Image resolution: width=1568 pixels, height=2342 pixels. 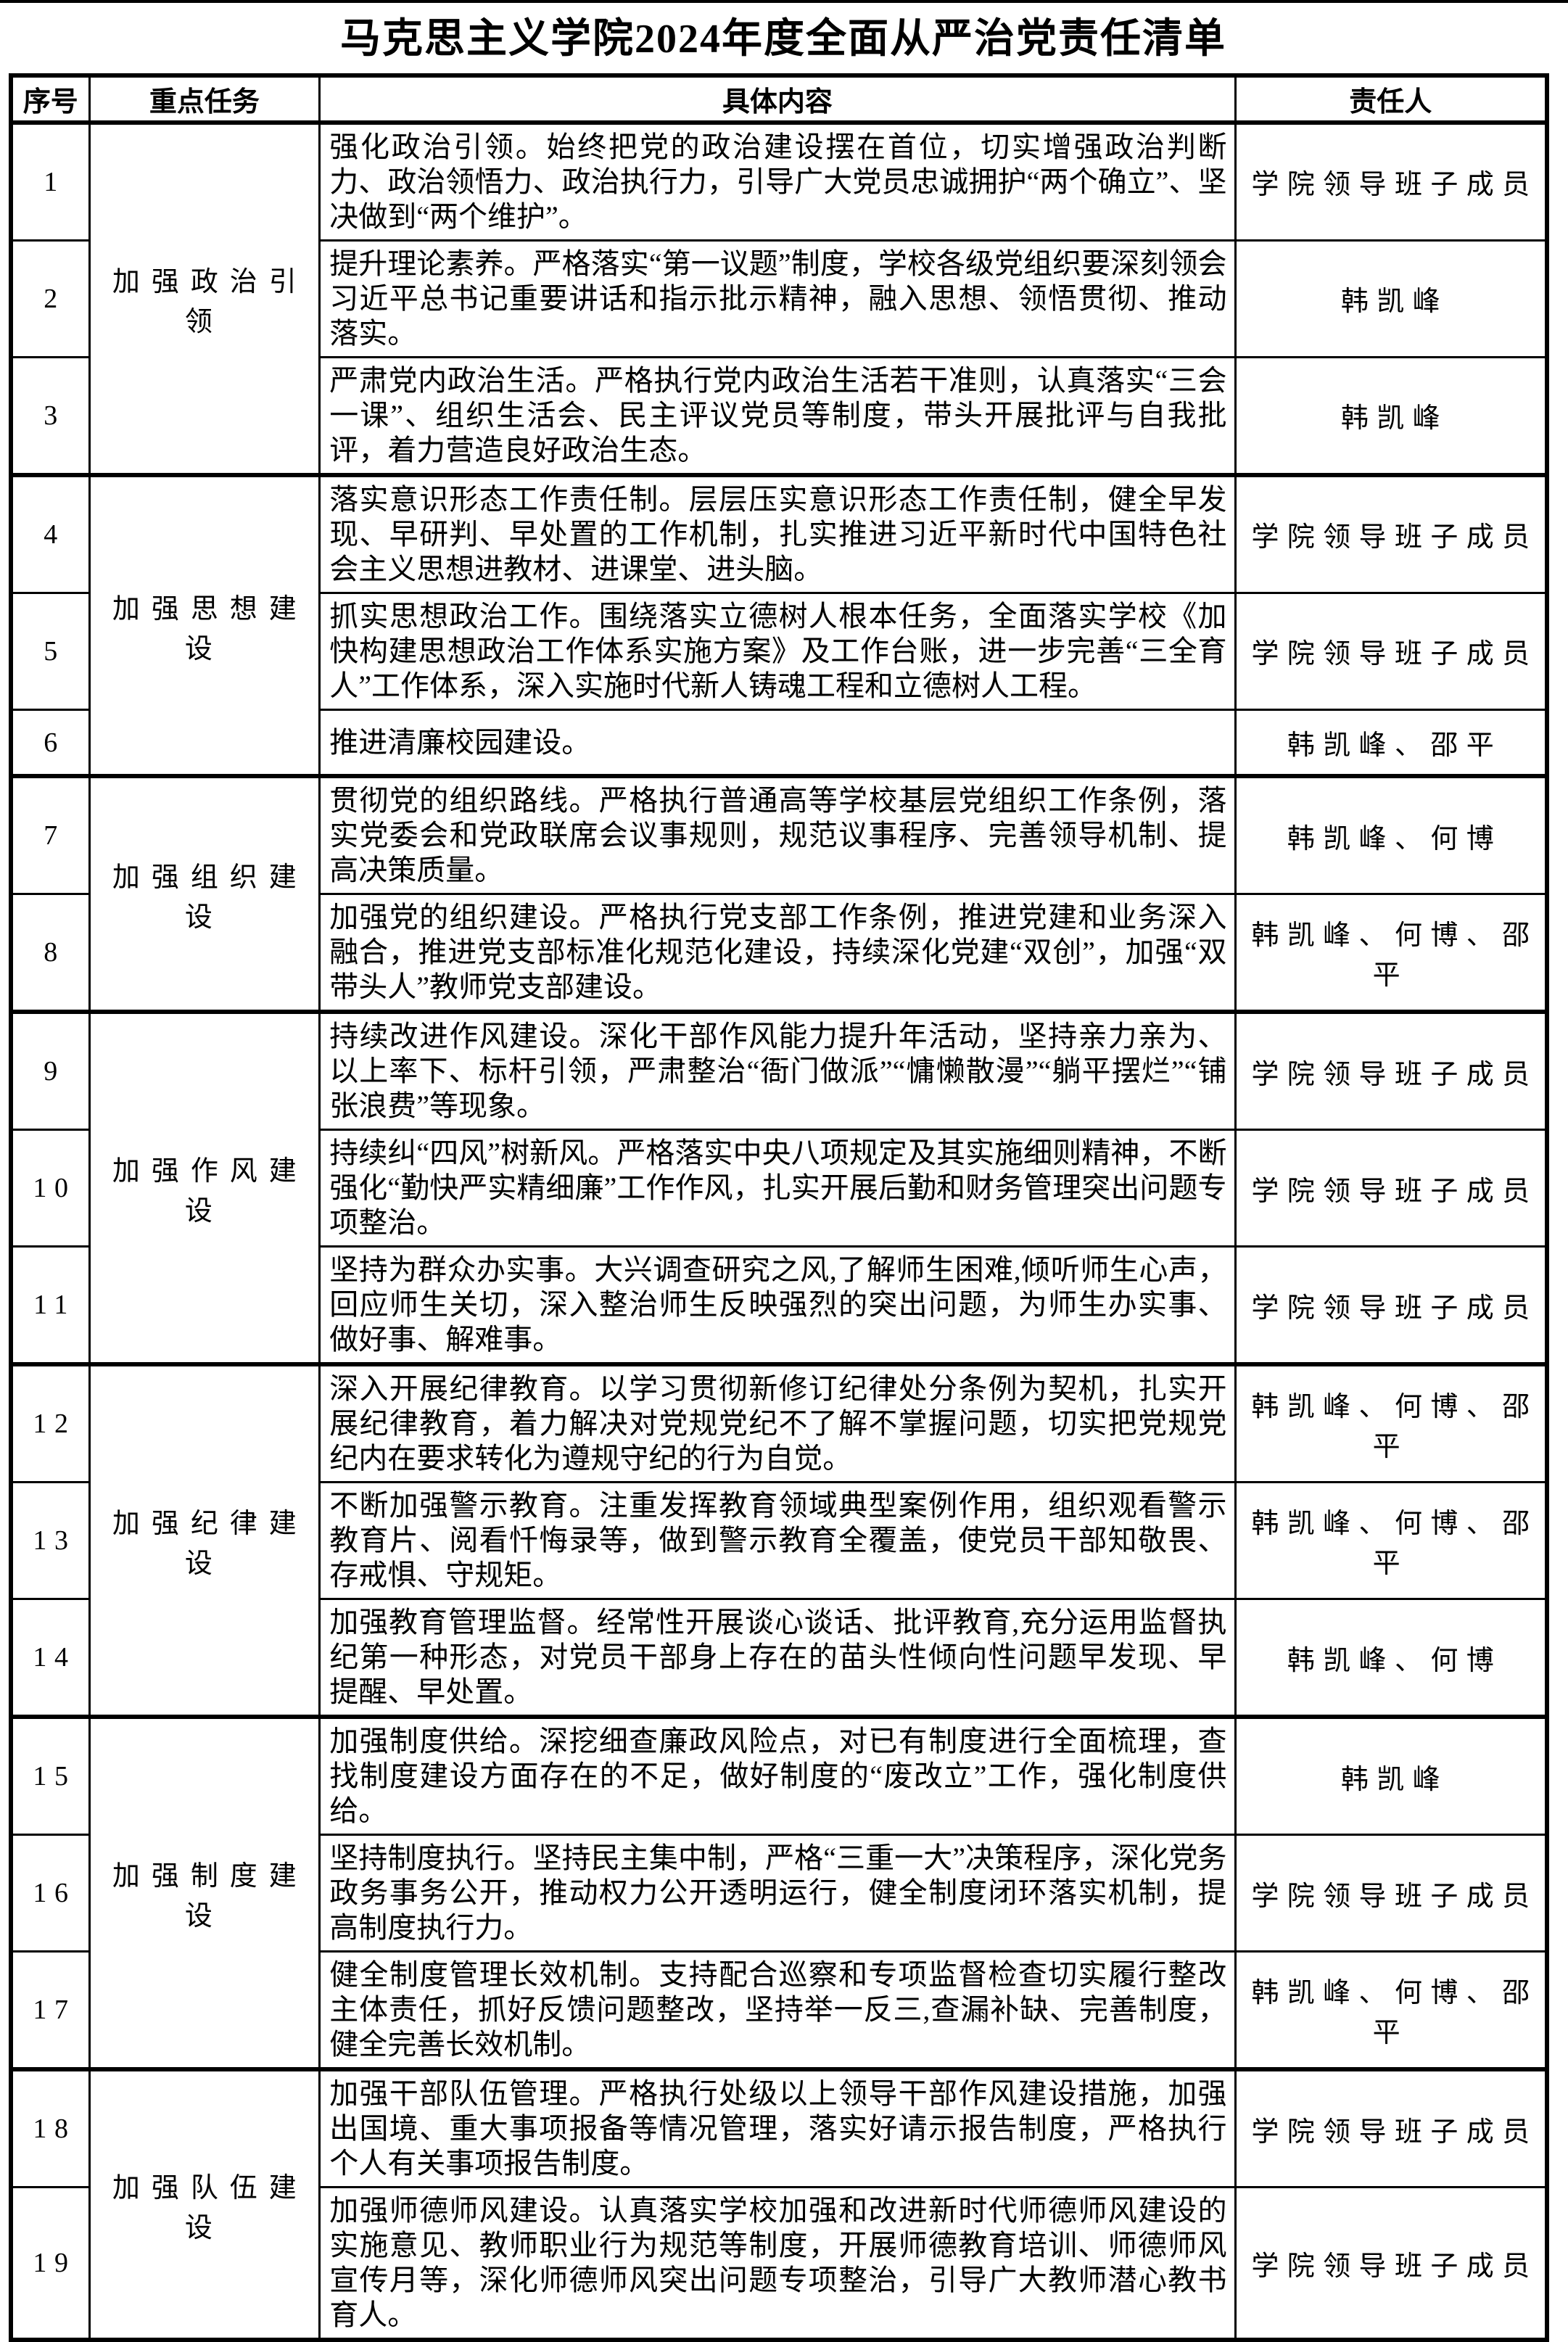 What do you see at coordinates (50, 181) in the screenshot?
I see `row-number-cell: 1` at bounding box center [50, 181].